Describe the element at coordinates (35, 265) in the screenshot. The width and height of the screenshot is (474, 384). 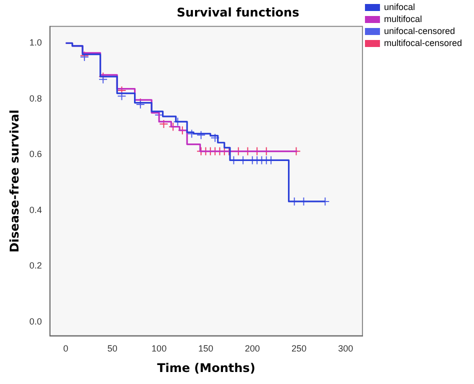
I see `y-tick-label: 0.2` at that location.